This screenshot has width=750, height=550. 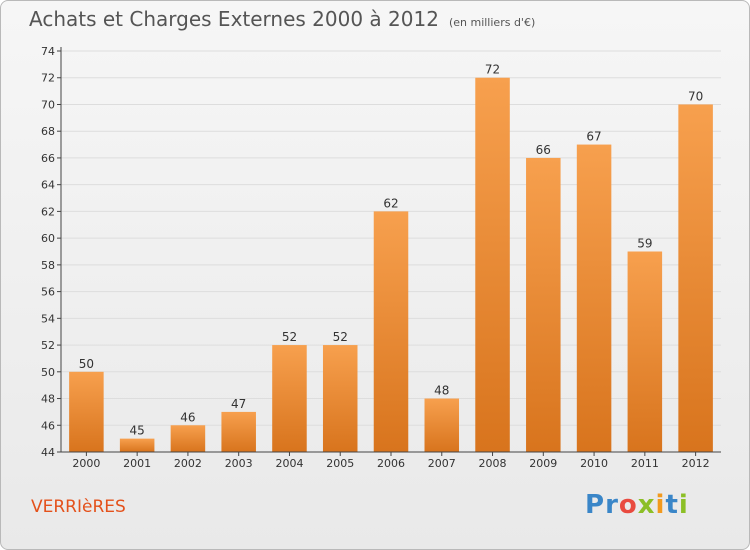 What do you see at coordinates (543, 463) in the screenshot?
I see `x-tick-label: 2009` at bounding box center [543, 463].